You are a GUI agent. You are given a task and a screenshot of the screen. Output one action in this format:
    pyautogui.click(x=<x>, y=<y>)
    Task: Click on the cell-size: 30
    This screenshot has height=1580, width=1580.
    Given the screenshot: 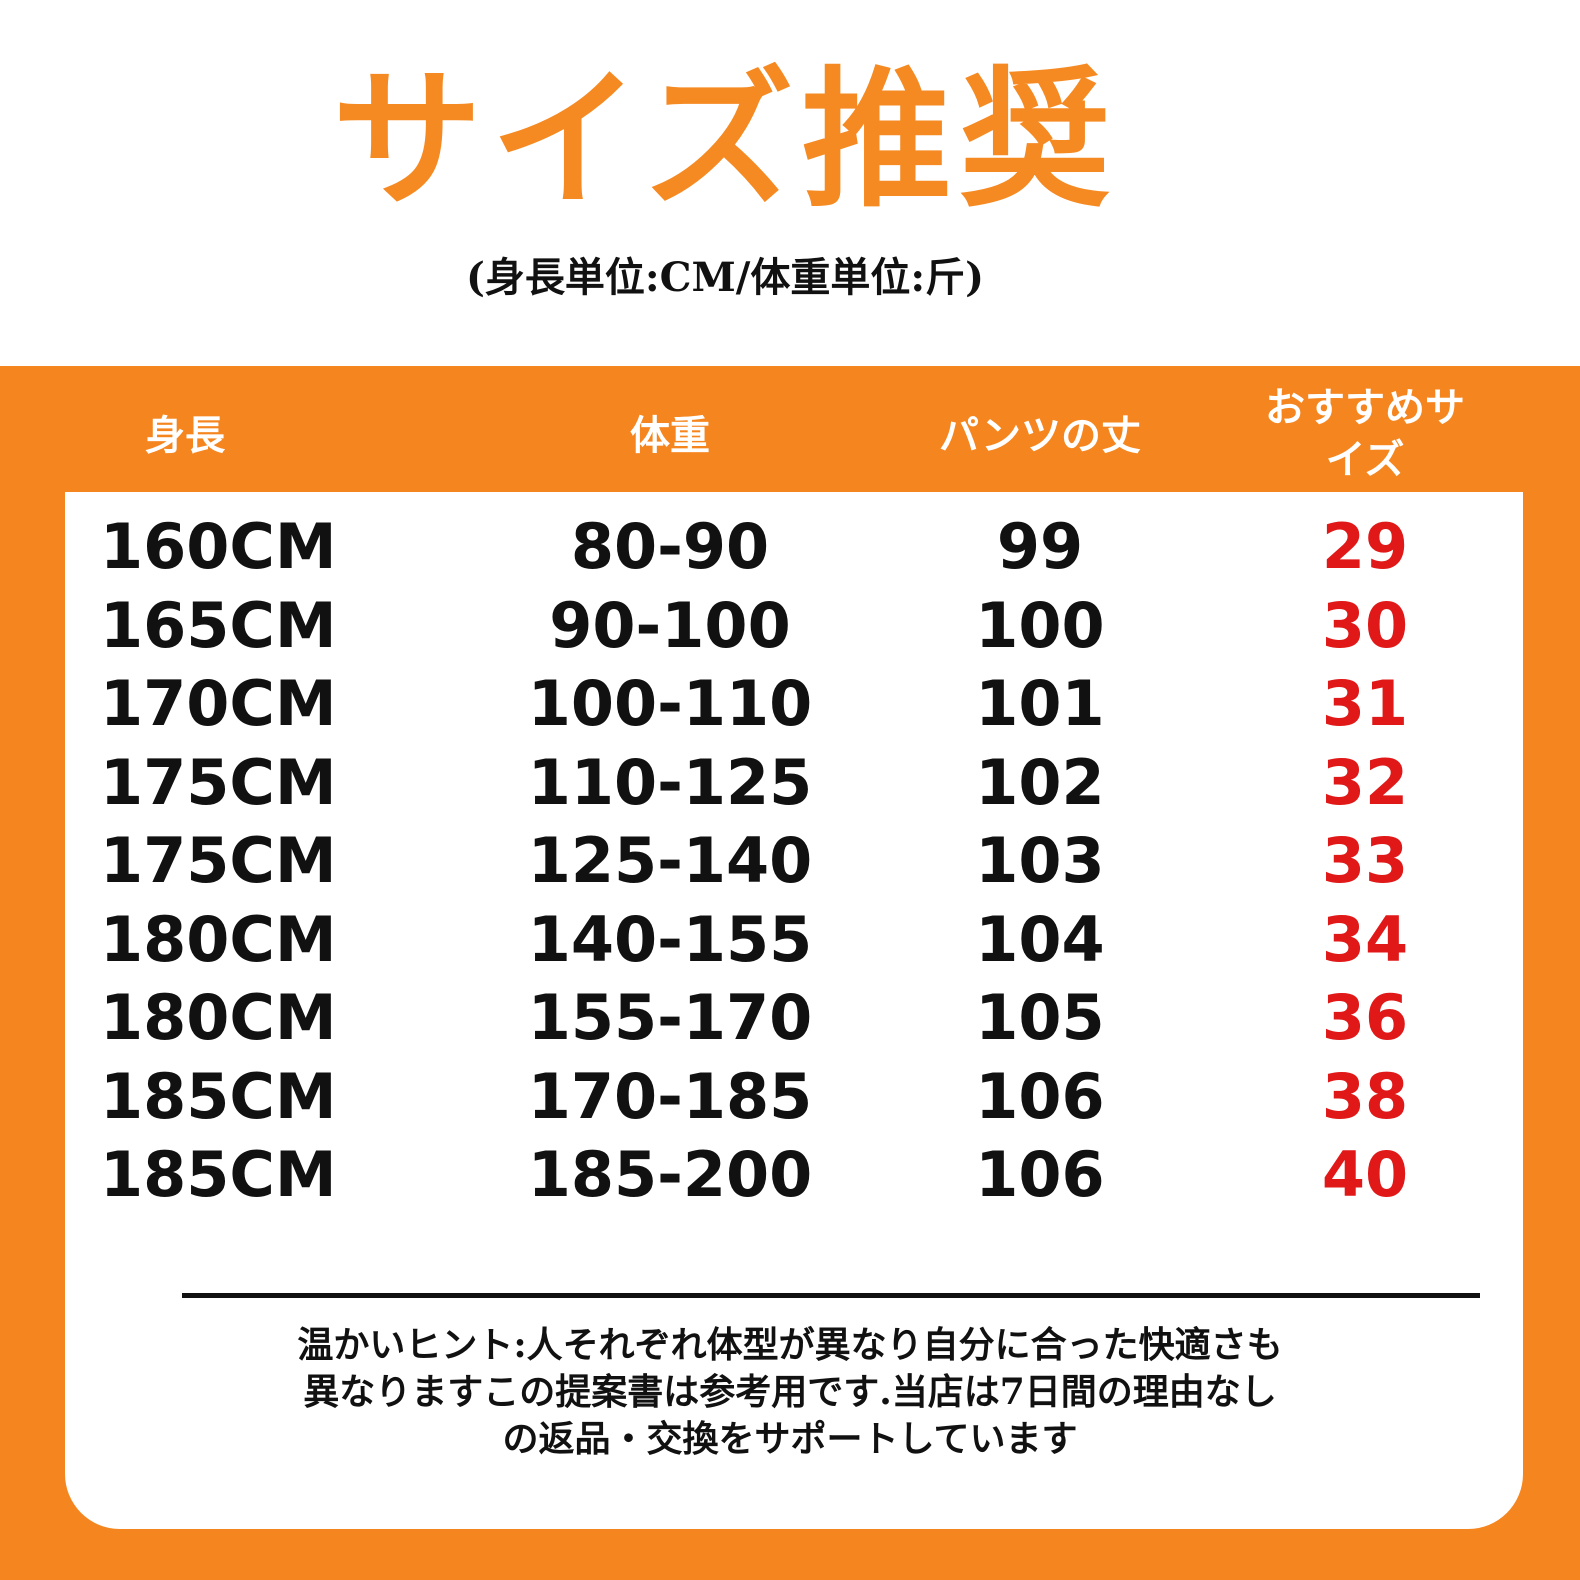 What is the action you would take?
    pyautogui.click(x=1365, y=625)
    